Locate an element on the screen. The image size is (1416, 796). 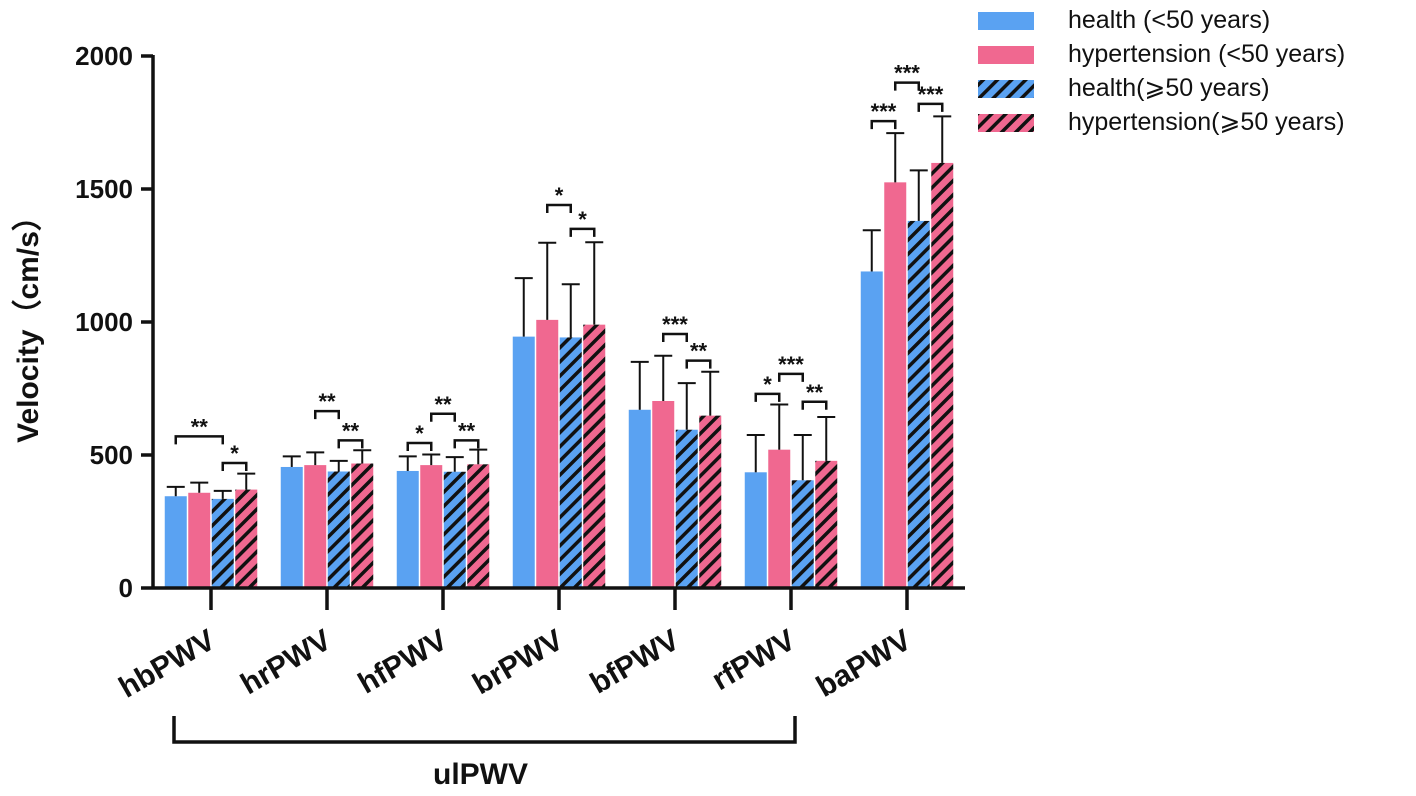
legend-label: hypertension (<50 years) is located at coordinates (1206, 54).